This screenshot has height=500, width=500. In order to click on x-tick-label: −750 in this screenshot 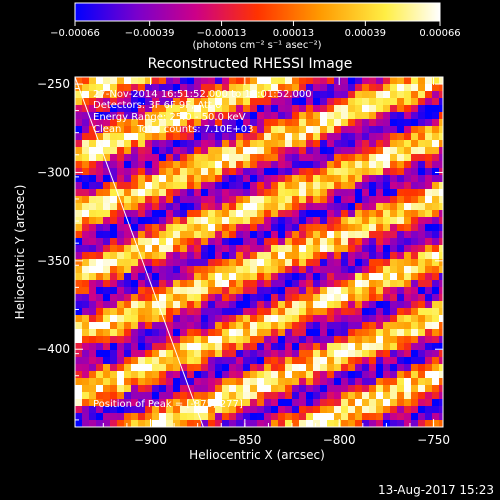, I will do `click(433, 440)`.